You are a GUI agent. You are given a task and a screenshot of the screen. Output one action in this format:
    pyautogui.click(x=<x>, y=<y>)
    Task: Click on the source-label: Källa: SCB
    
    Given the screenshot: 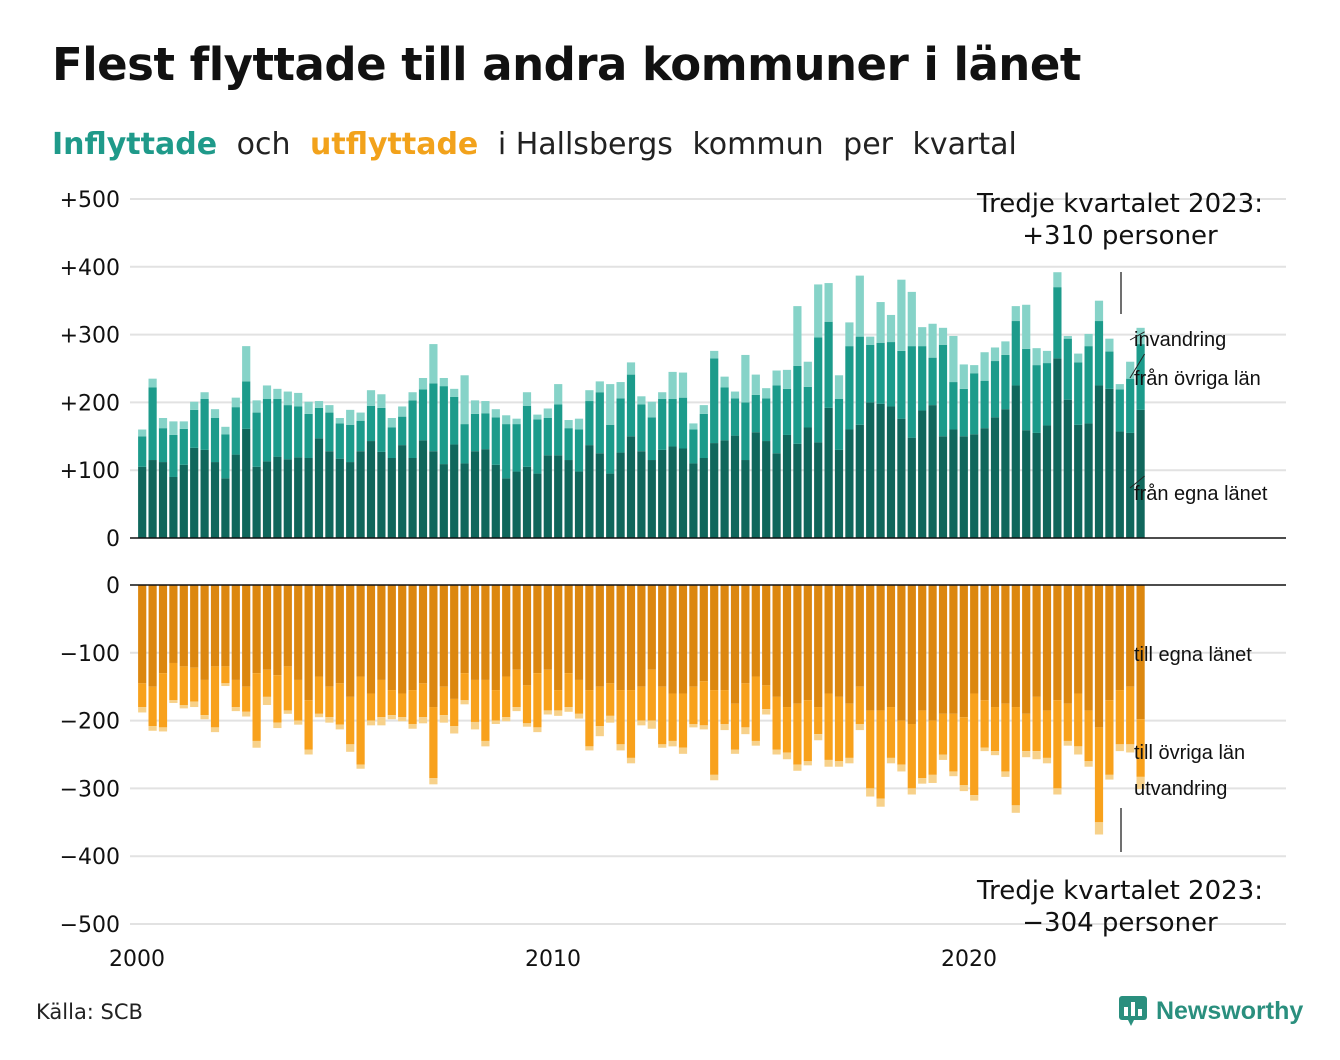 What is the action you would take?
    pyautogui.click(x=89, y=1012)
    